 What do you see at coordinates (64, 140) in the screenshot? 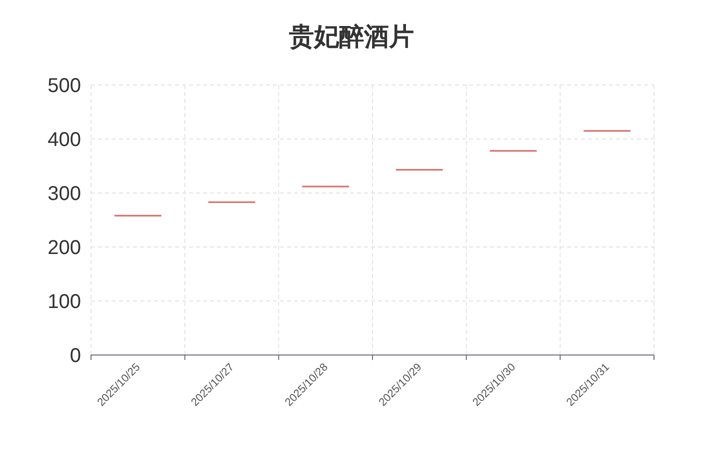
I see `y-tick-label: 400` at bounding box center [64, 140].